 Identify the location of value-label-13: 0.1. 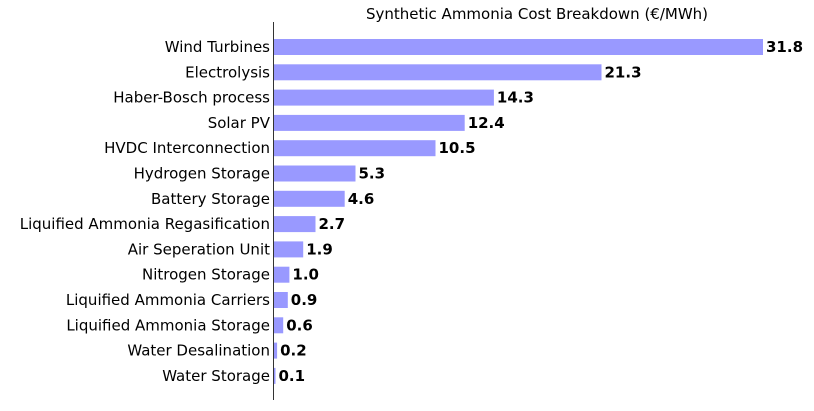
(292, 376).